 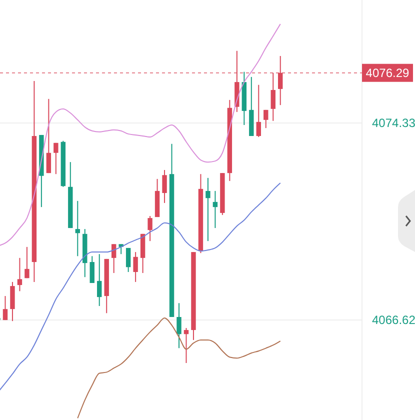 What do you see at coordinates (388, 73) in the screenshot?
I see `ref-line-label: 4076.29` at bounding box center [388, 73].